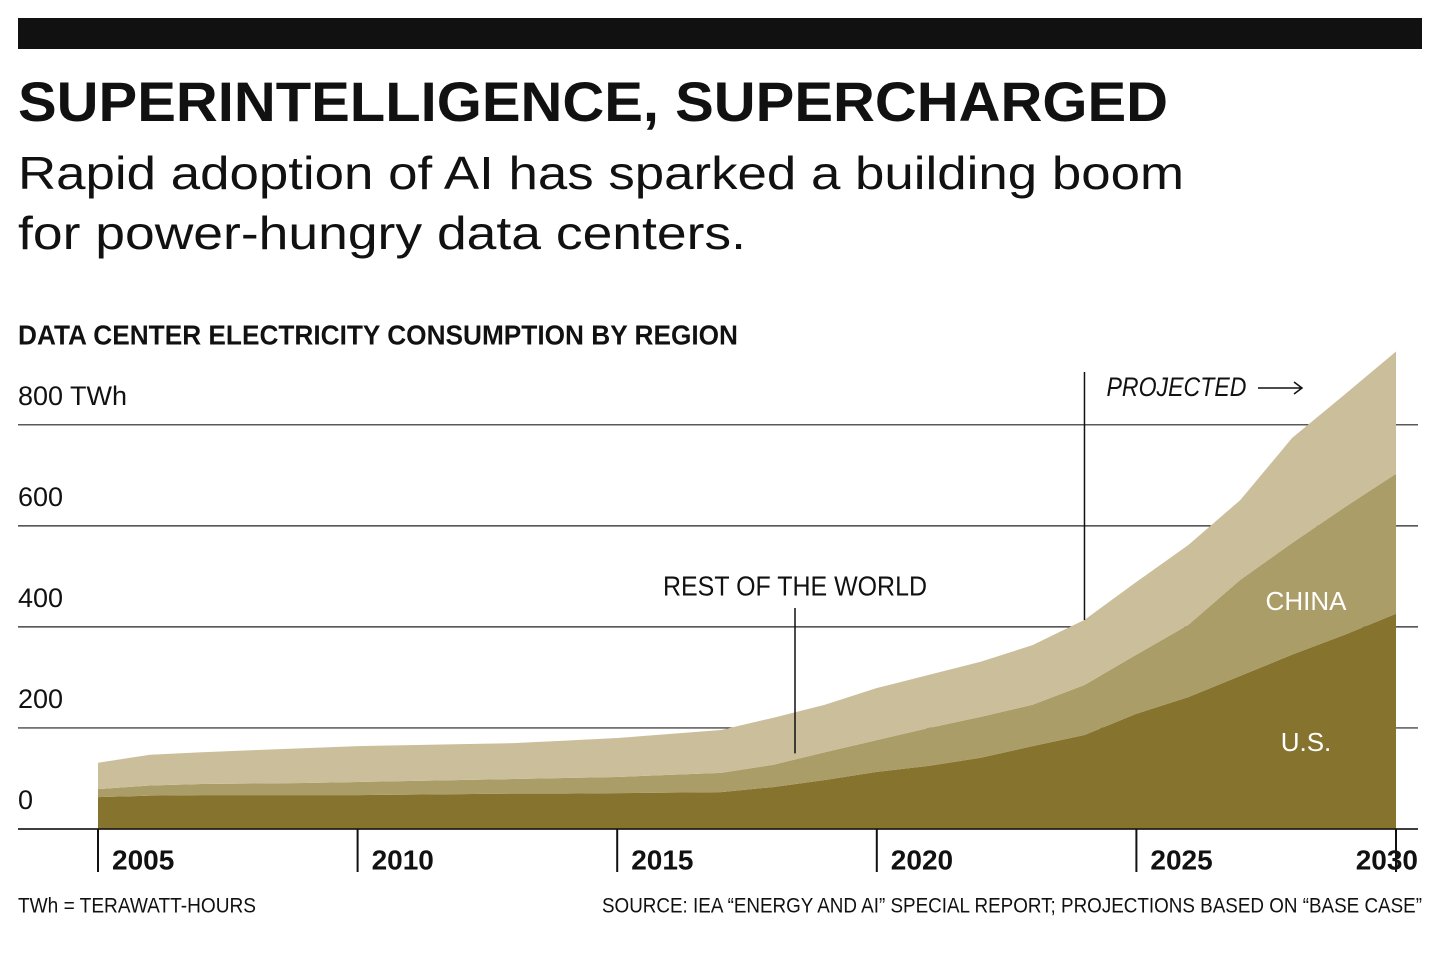 This screenshot has height=960, width=1440. What do you see at coordinates (382, 233) in the screenshot?
I see `subtitle: for power-hungry data centers.` at bounding box center [382, 233].